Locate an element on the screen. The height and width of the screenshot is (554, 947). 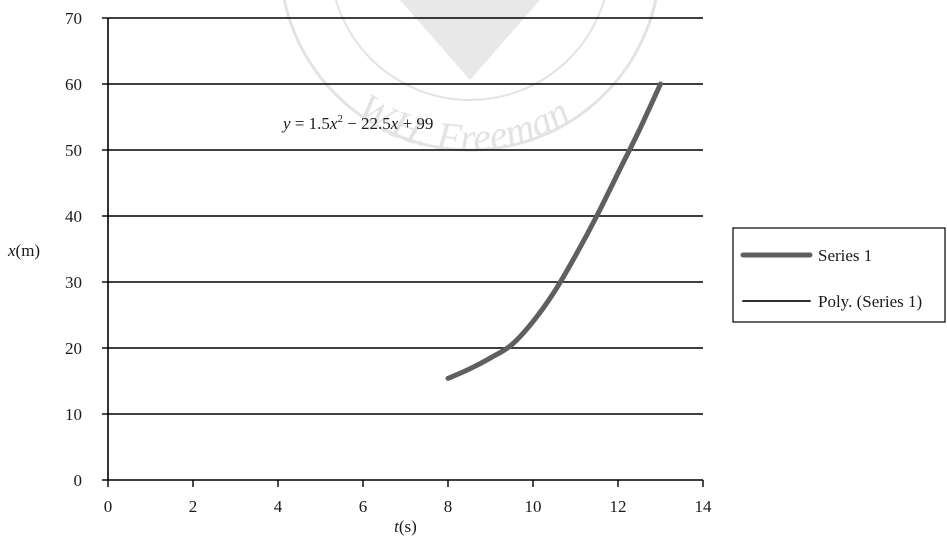
watermark-inner-ring is located at coordinates (470, 50).